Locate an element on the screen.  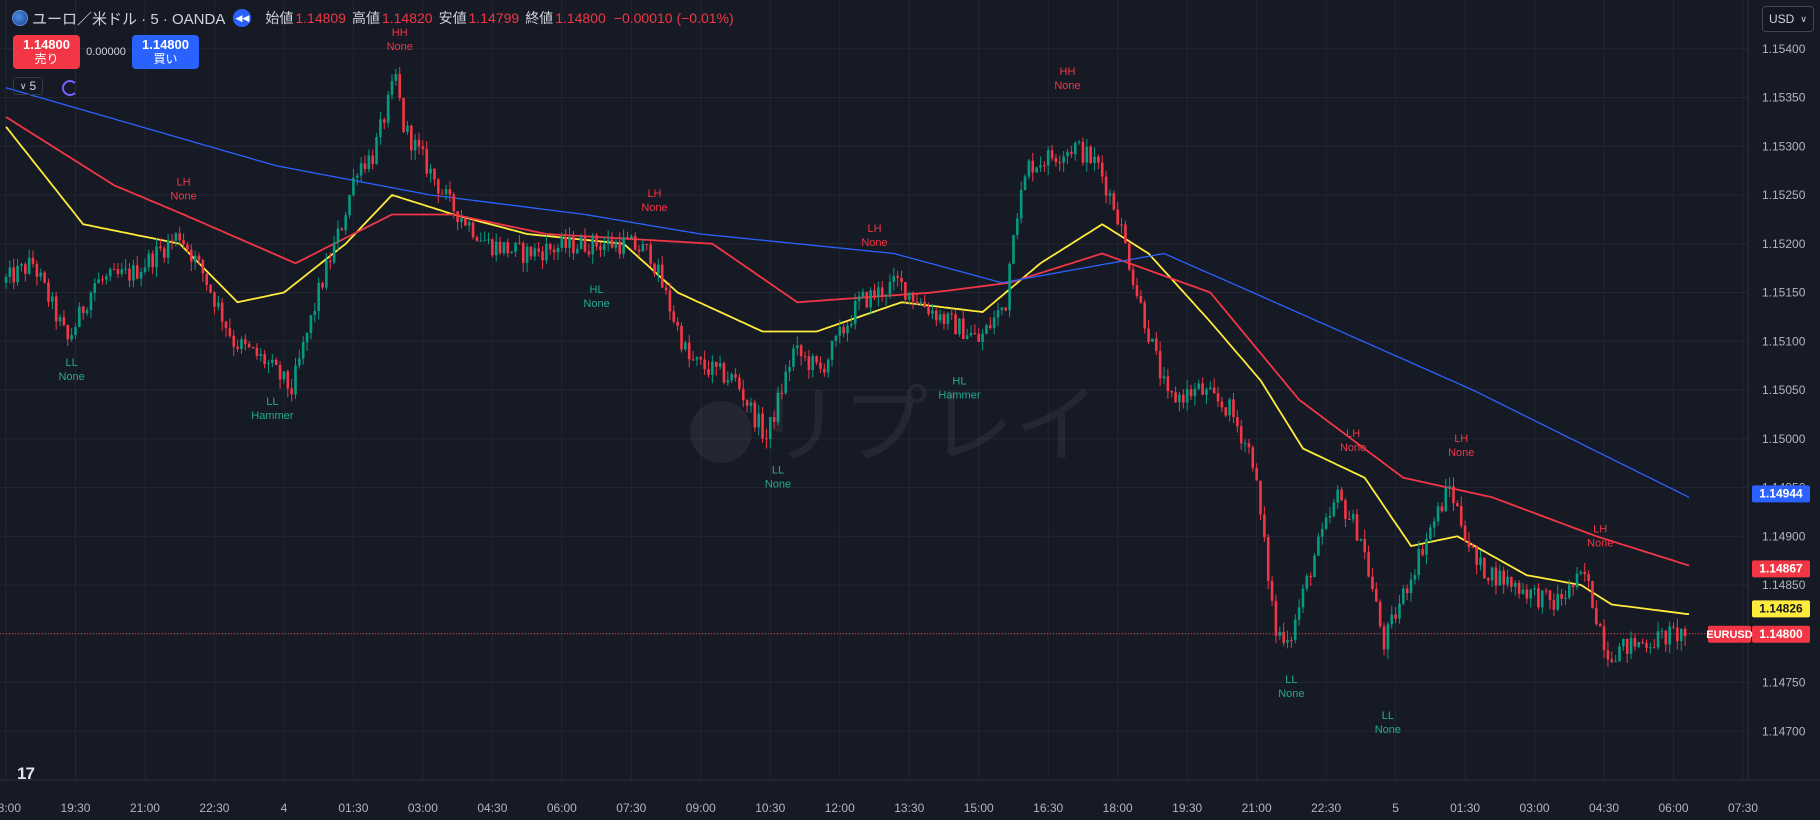
time-tick-label: 07:30 is located at coordinates (631, 808).